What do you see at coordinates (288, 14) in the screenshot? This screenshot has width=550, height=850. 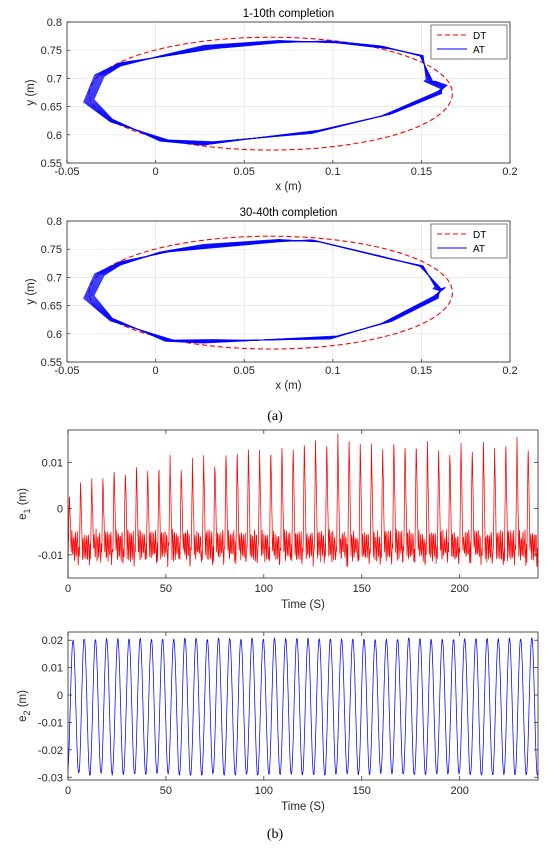 I see `chart-title: 1-10th completion` at bounding box center [288, 14].